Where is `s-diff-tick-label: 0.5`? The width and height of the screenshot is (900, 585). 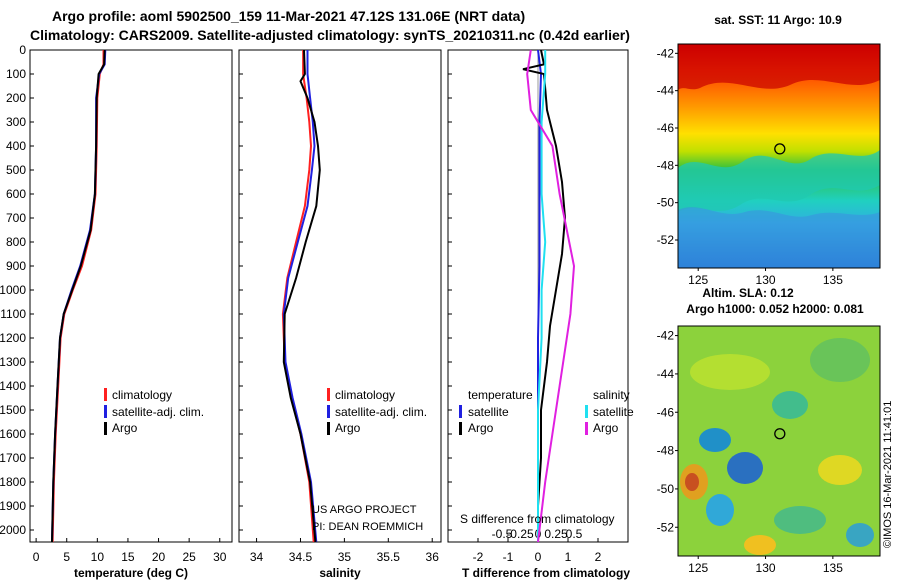
s-diff-tick-label: 0.5 is located at coordinates (574, 534).